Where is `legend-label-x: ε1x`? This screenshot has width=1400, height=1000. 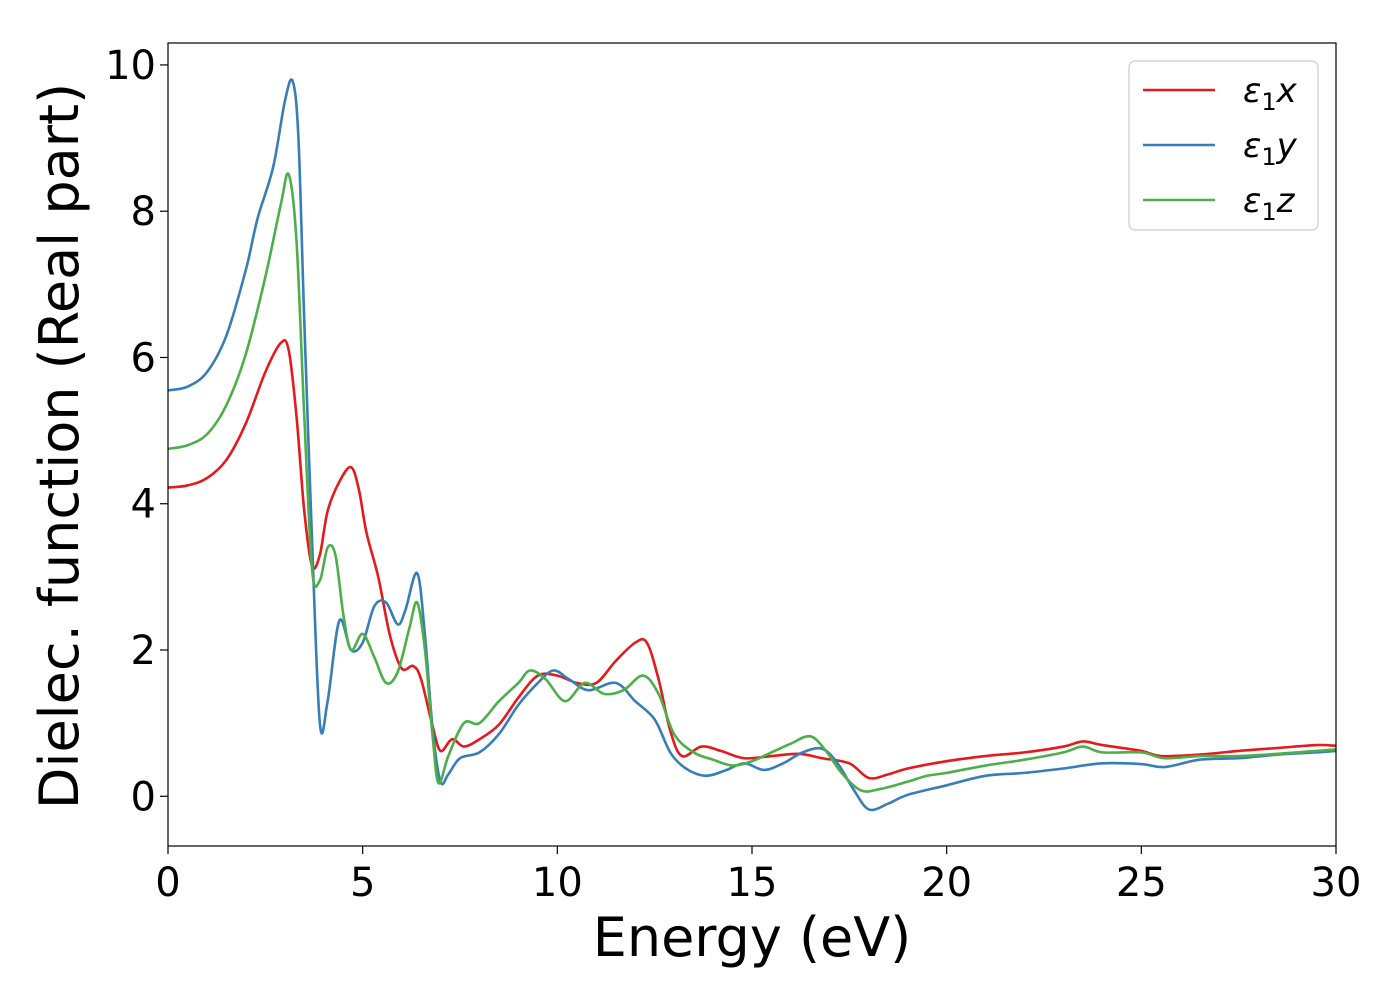
legend-label-x: ε1x is located at coordinates (1270, 93).